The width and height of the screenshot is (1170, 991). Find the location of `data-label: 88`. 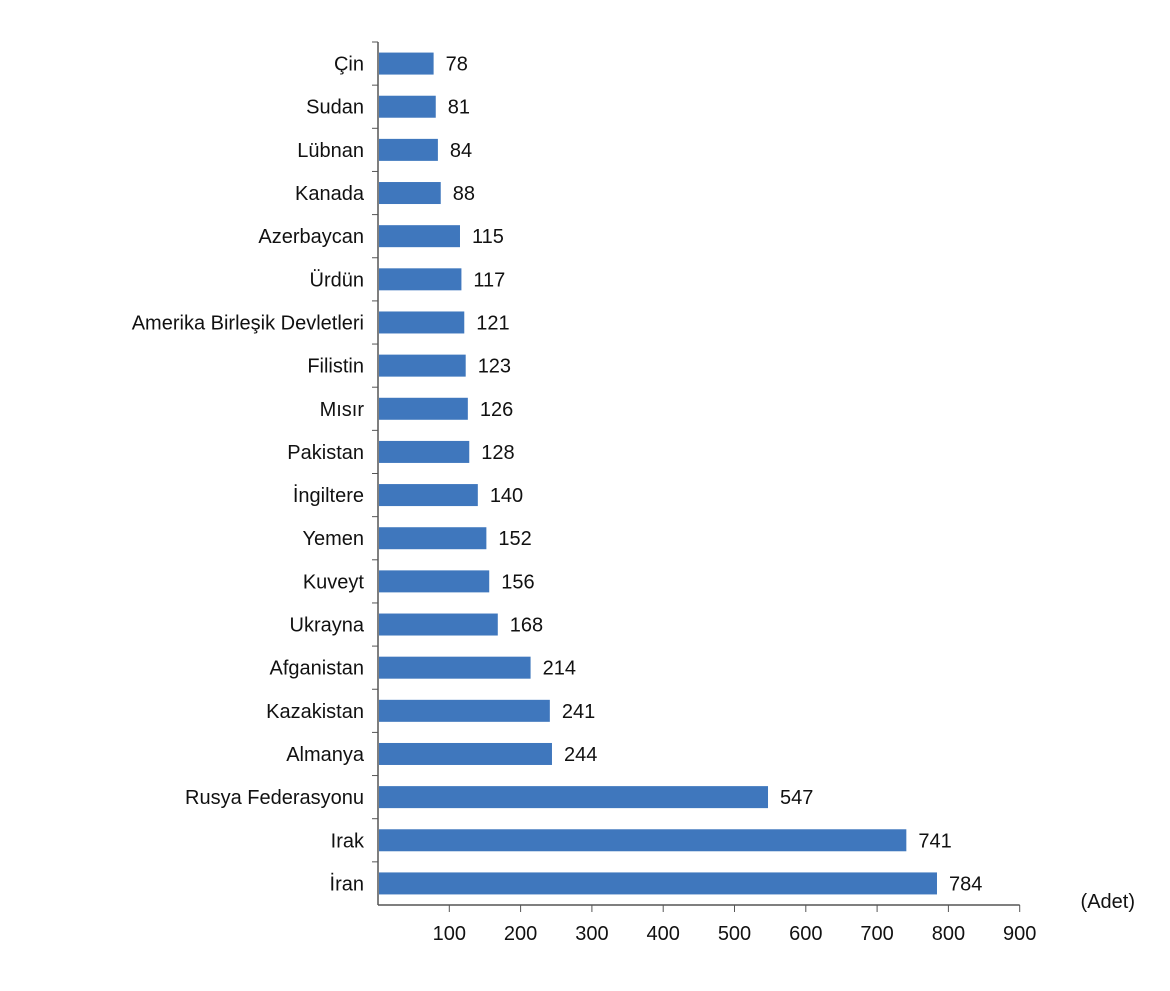

data-label: 88 is located at coordinates (464, 194).